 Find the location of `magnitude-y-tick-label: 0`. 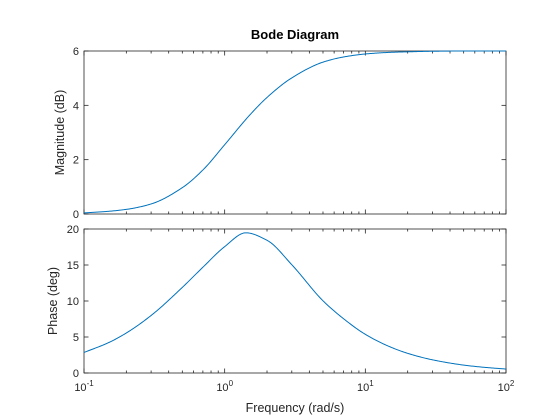

magnitude-y-tick-label: 0 is located at coordinates (76, 215).